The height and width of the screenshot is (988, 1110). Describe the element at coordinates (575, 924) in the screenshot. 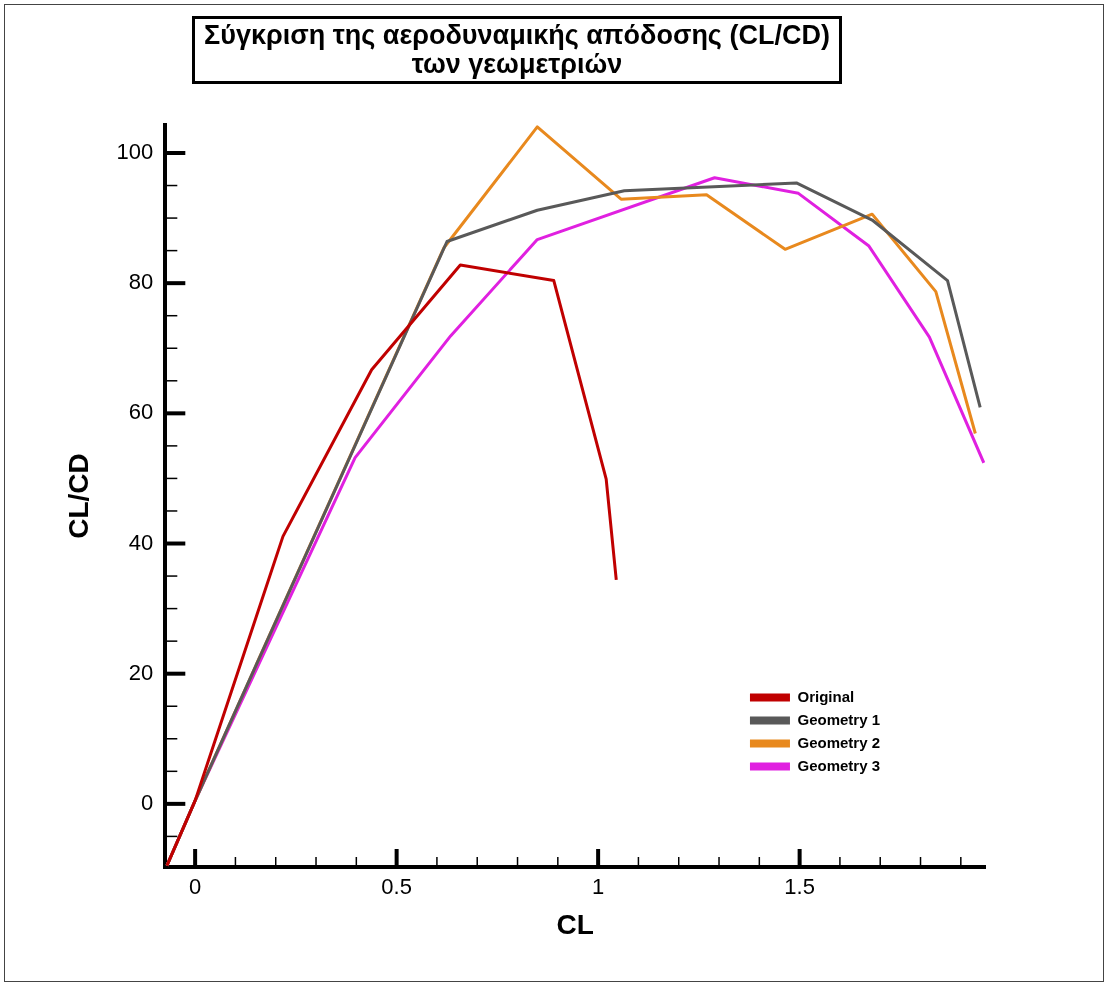

I see `x-axis-title: CL` at that location.